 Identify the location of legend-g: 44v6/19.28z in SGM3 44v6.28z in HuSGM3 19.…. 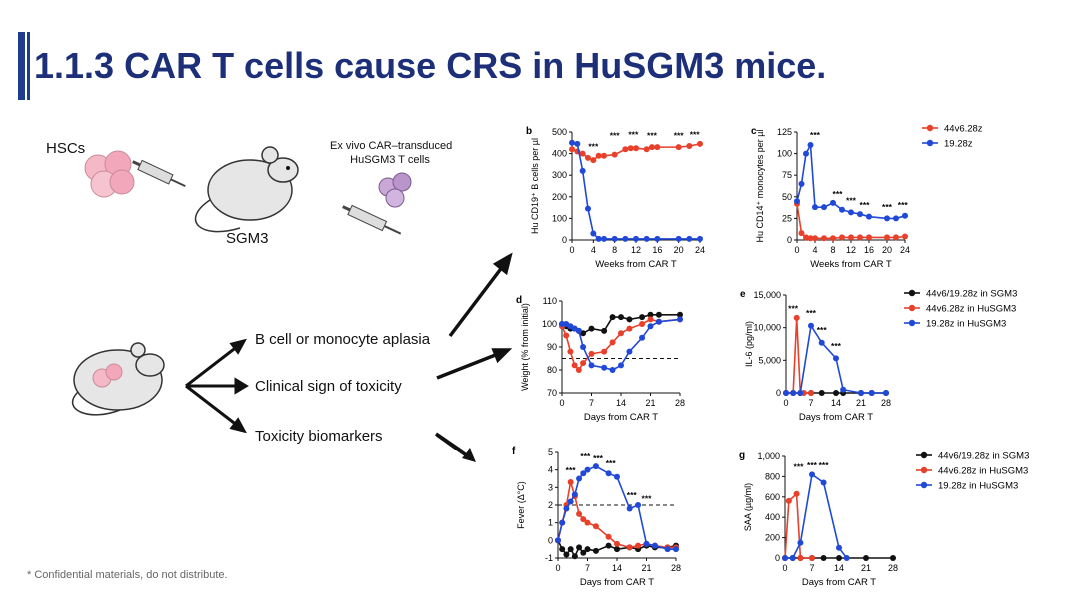
(972, 471).